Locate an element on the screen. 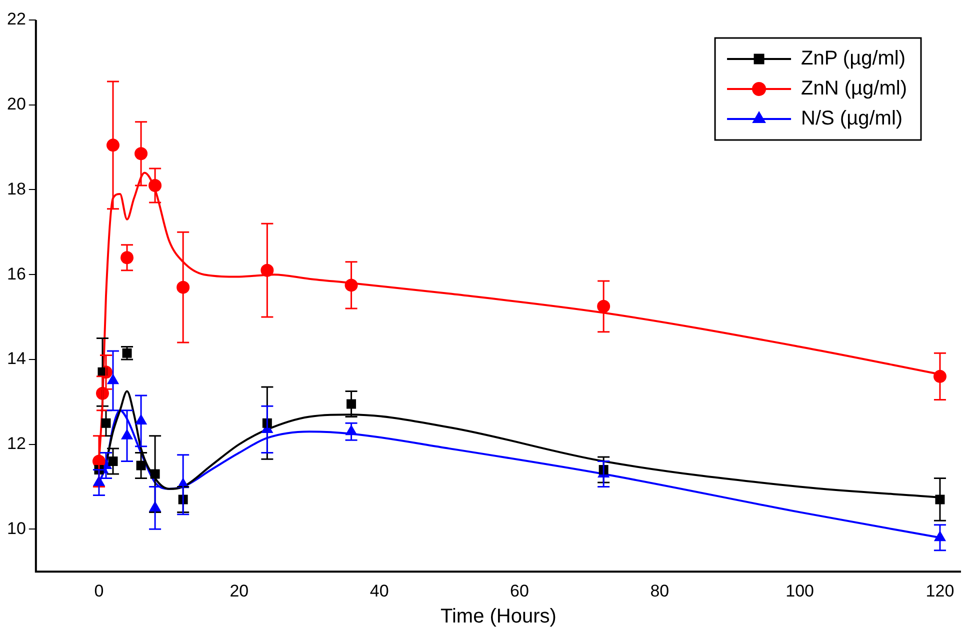  legend-label: N/S (µg/ml) is located at coordinates (852, 119).